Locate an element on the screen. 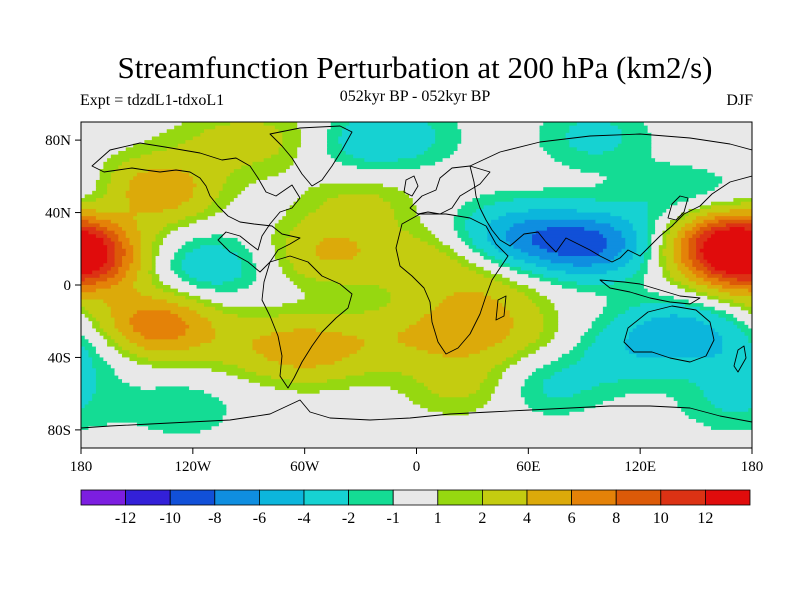  colorbar-label: 4 is located at coordinates (527, 518).